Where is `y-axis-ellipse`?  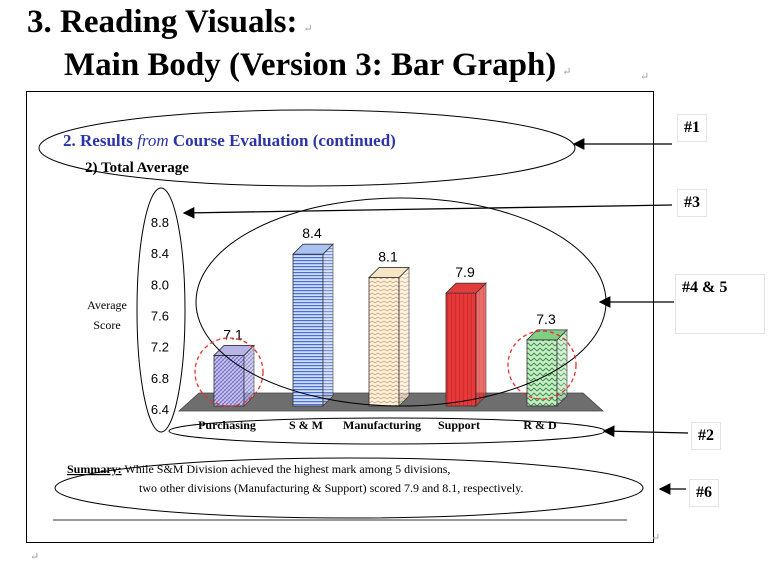
y-axis-ellipse is located at coordinates (161, 310).